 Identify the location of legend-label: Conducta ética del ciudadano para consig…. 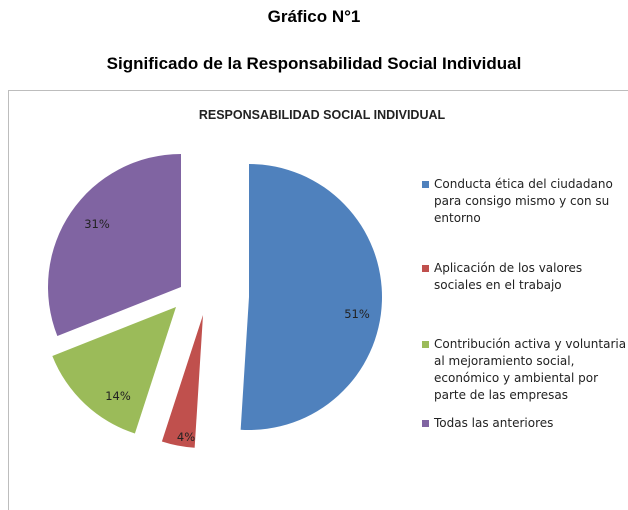
(523, 201).